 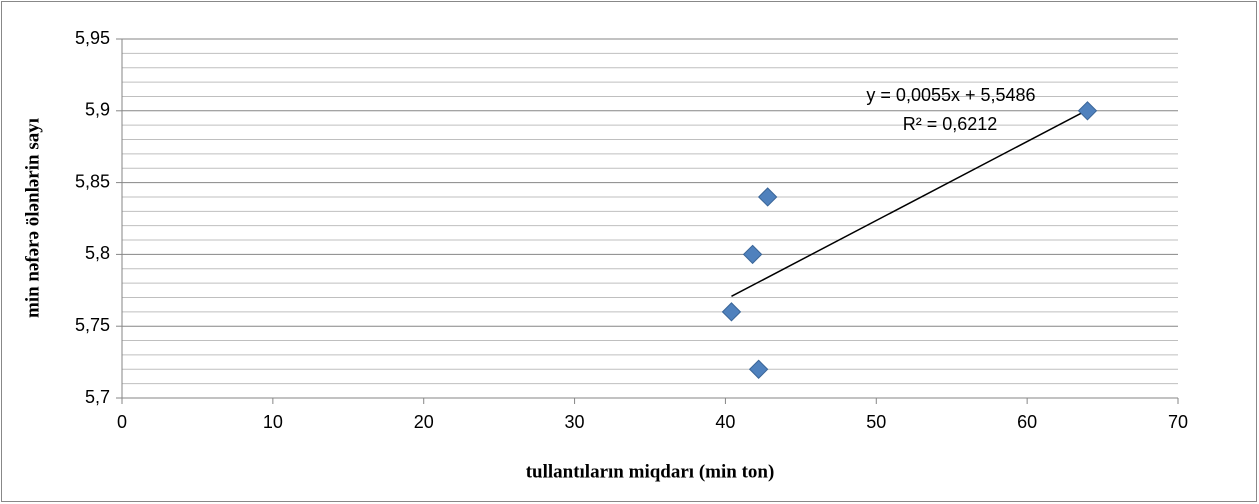 What do you see at coordinates (32, 218) in the screenshot?
I see `y-axis-title: min nəfərə ölənlərin sayı` at bounding box center [32, 218].